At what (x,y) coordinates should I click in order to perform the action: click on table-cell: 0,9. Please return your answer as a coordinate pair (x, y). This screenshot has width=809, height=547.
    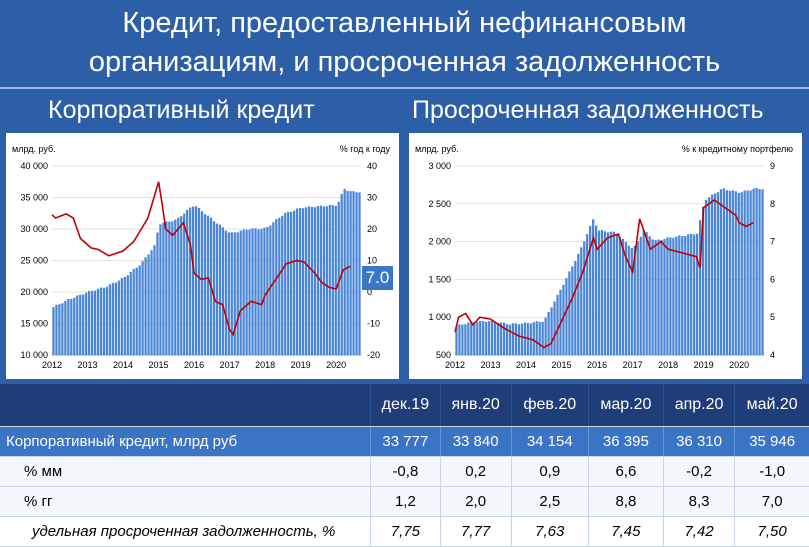
    Looking at the image, I should click on (549, 471).